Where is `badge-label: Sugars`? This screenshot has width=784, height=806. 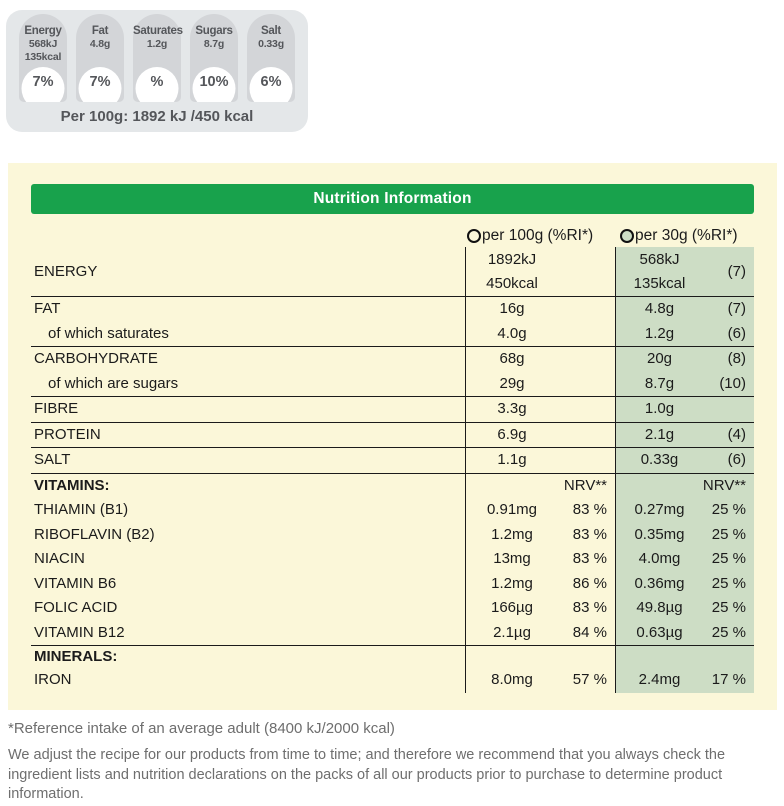 badge-label: Sugars is located at coordinates (214, 31).